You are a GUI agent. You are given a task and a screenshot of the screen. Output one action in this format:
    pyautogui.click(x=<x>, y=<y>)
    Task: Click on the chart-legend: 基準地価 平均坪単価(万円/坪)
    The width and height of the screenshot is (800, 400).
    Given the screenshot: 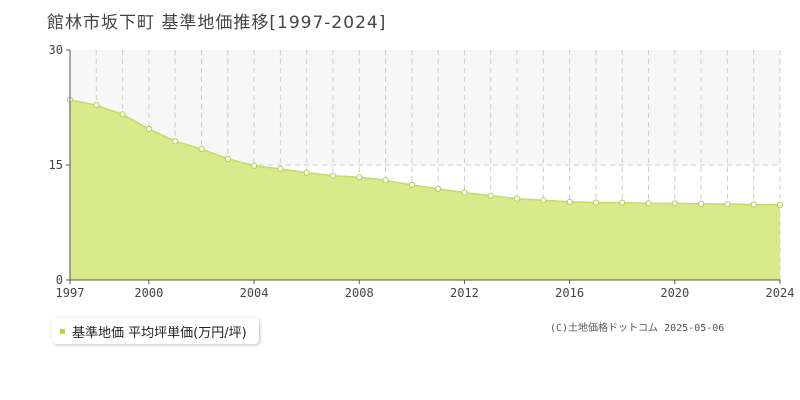 What is the action you would take?
    pyautogui.click(x=155, y=331)
    